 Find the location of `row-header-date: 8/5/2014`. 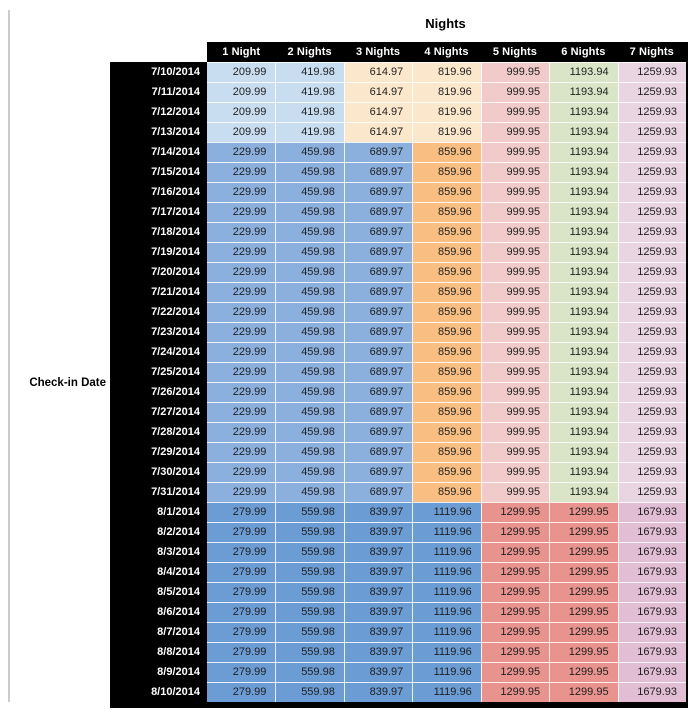

row-header-date: 8/5/2014 is located at coordinates (158, 592).